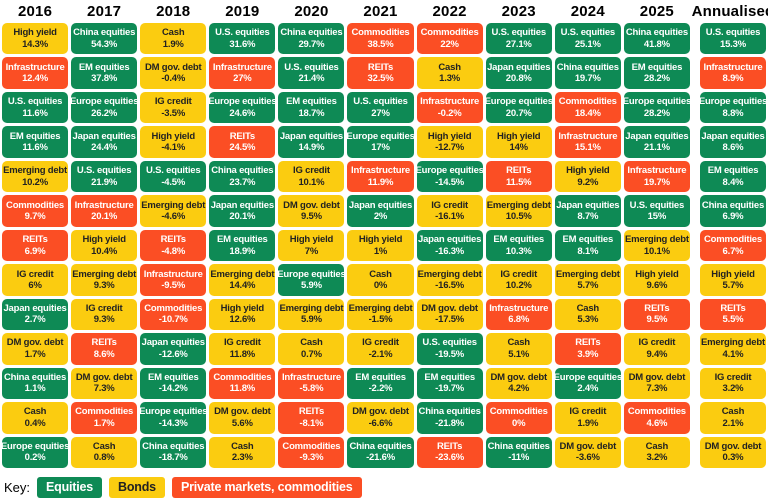 The width and height of the screenshot is (768, 501). What do you see at coordinates (311, 280) in the screenshot?
I see `asset-cell: Europe equities 5.9%` at bounding box center [311, 280].